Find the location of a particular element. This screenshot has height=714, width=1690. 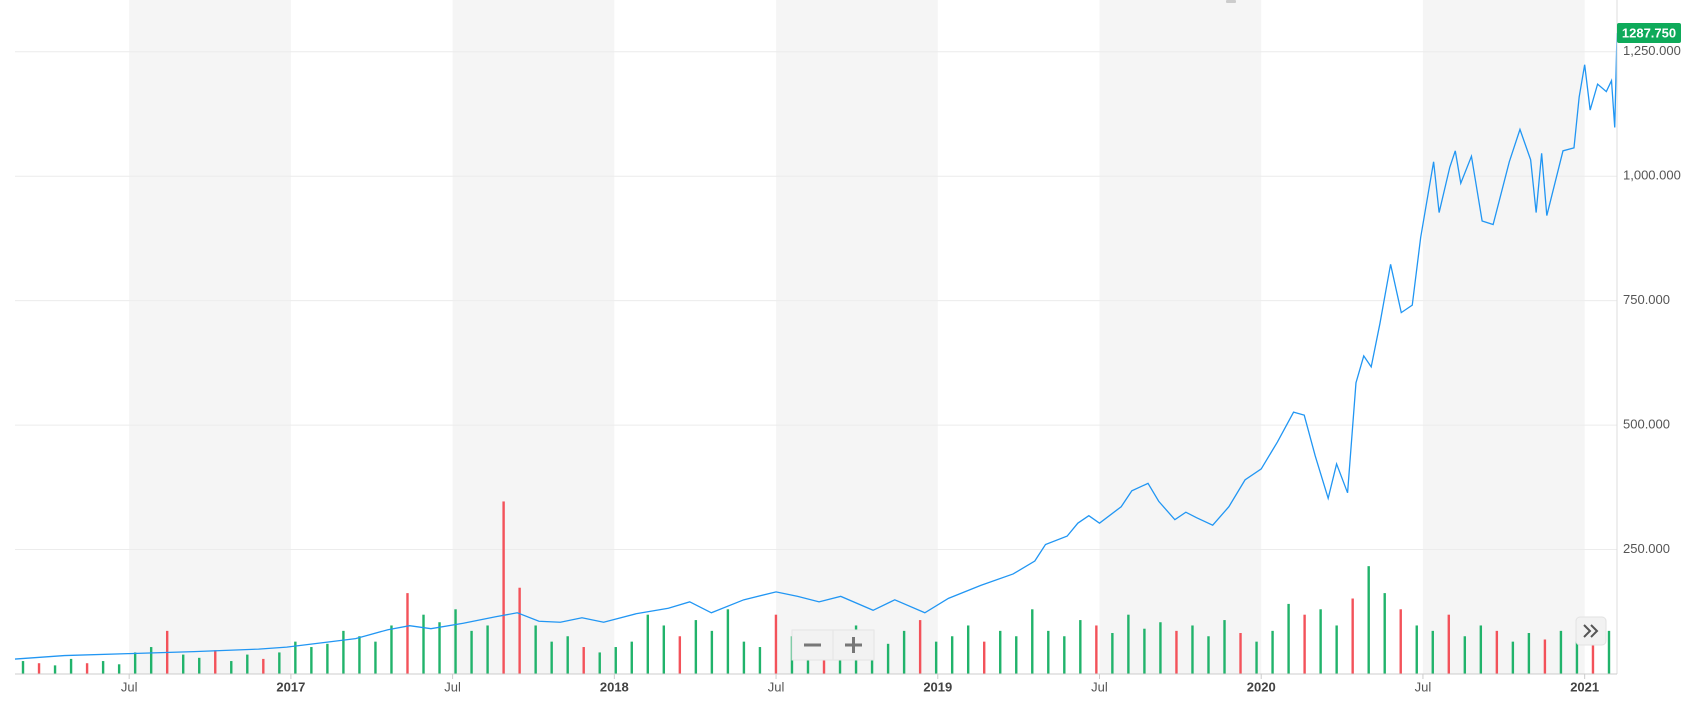

y-tick-label: 750.000 is located at coordinates (1646, 299).